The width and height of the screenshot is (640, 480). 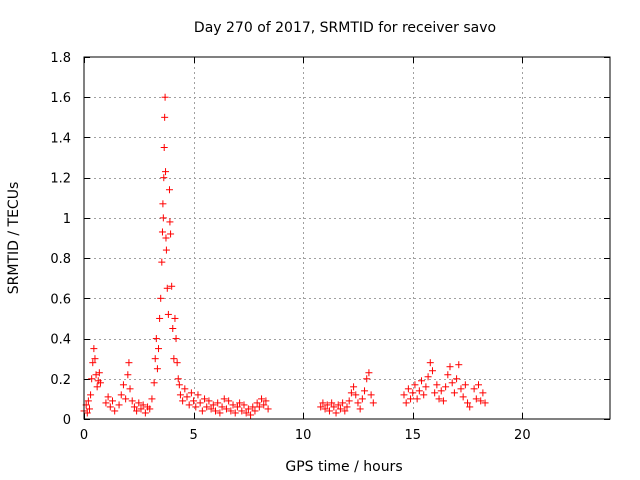 I want to click on y-tick-label: 0.8, so click(x=60, y=259).